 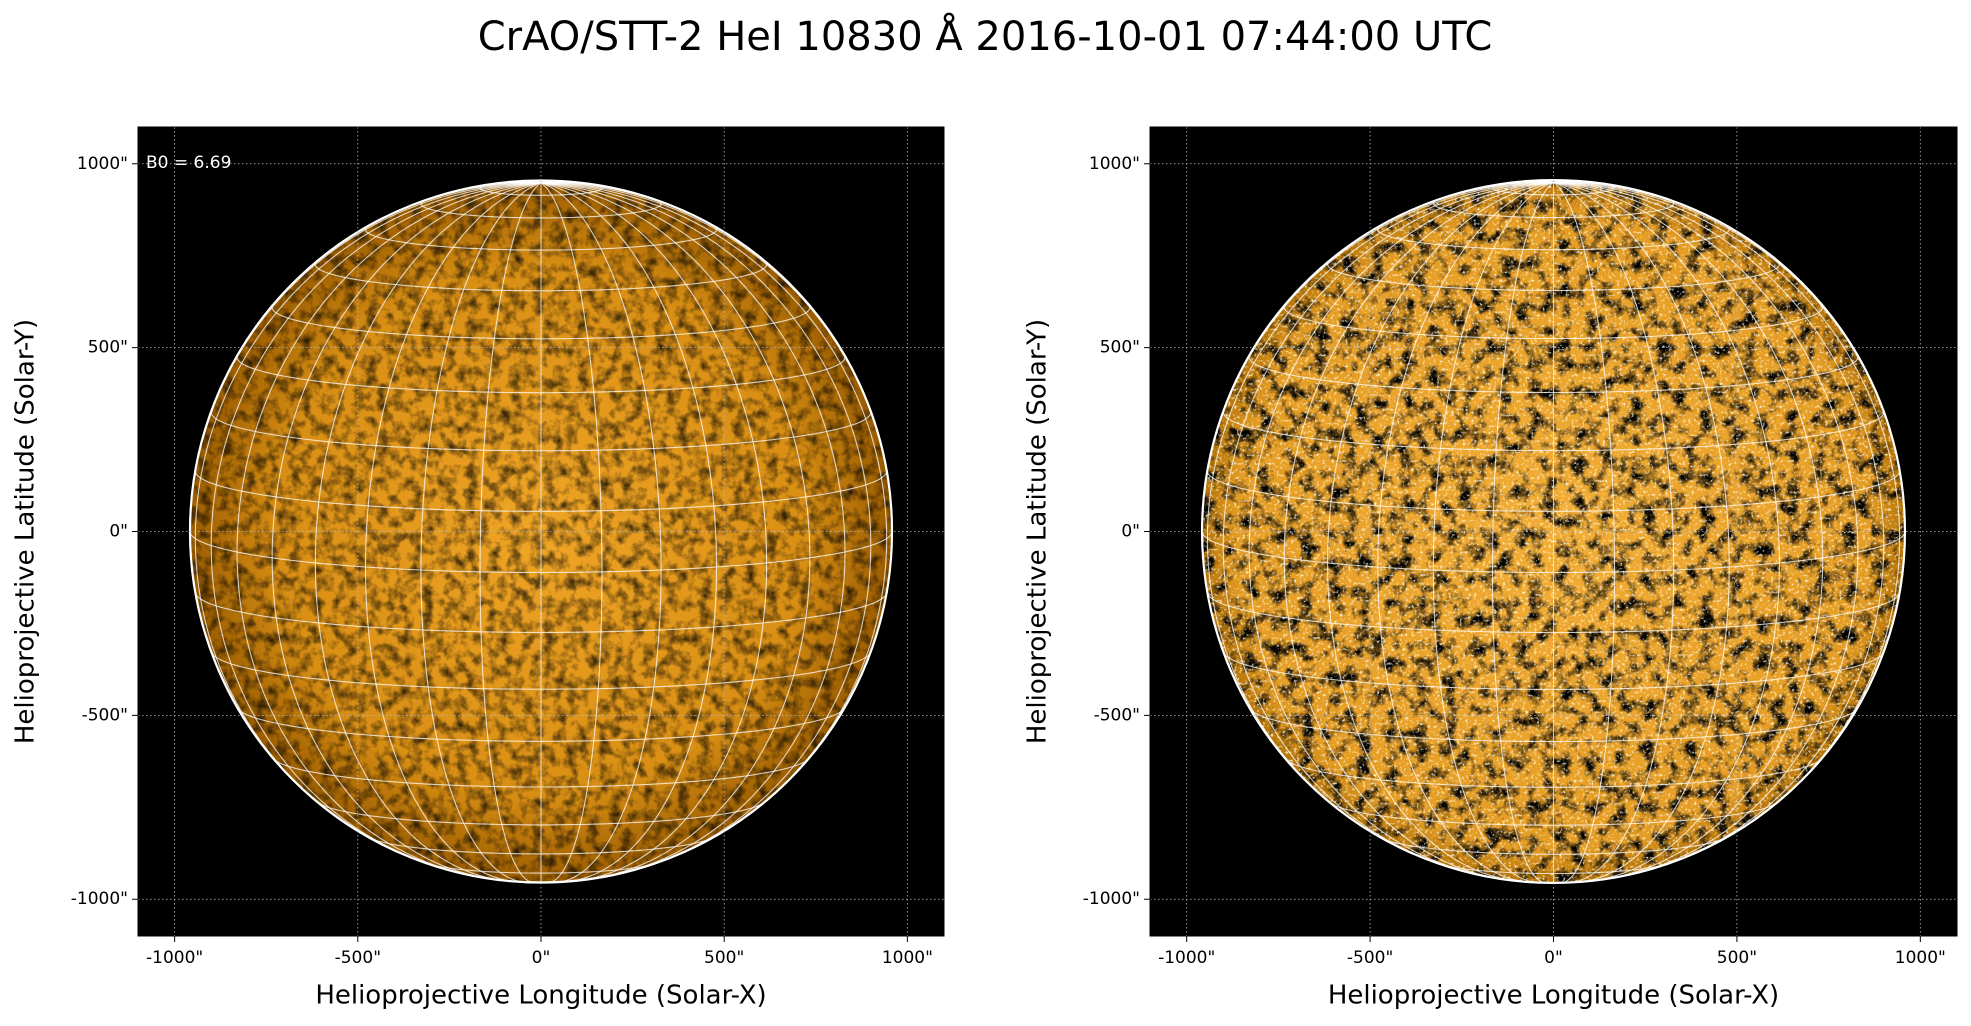 I want to click on annotation: B0 = 6.69, so click(x=188, y=163).